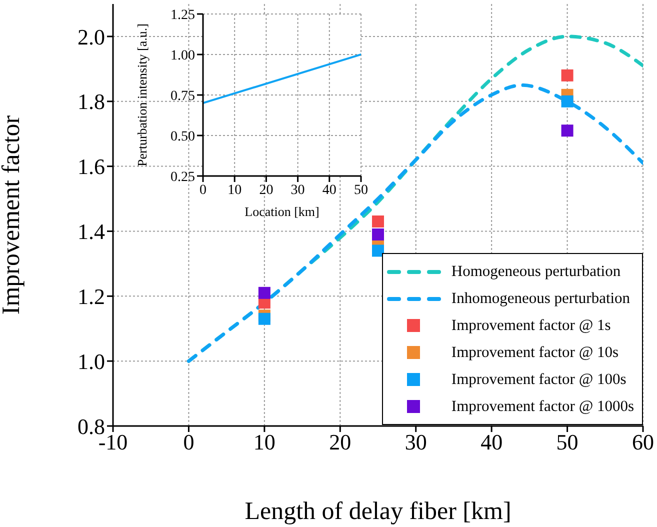 The width and height of the screenshot is (657, 527). What do you see at coordinates (91, 167) in the screenshot?
I see `y-tick-label: 1.6` at bounding box center [91, 167].